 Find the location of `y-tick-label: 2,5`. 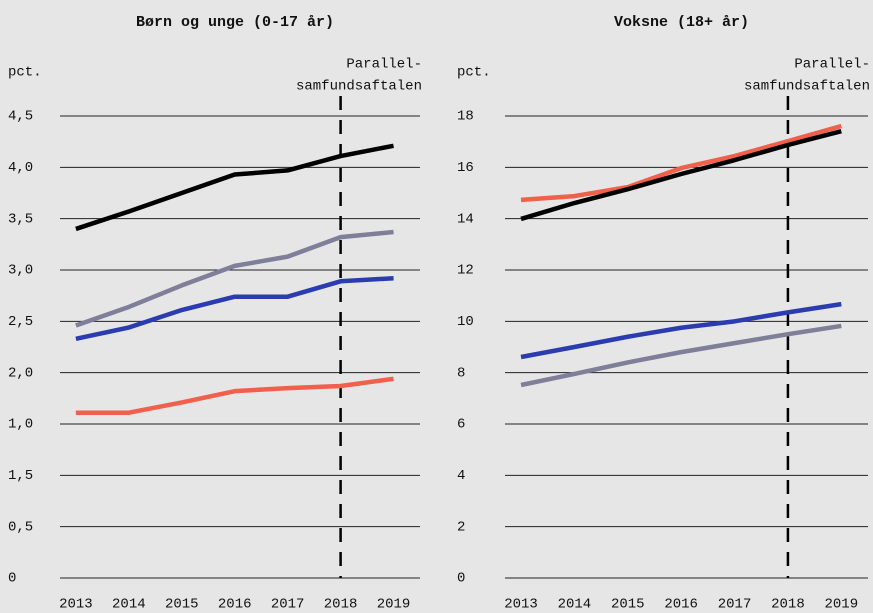

y-tick-label: 2,5 is located at coordinates (20, 322).